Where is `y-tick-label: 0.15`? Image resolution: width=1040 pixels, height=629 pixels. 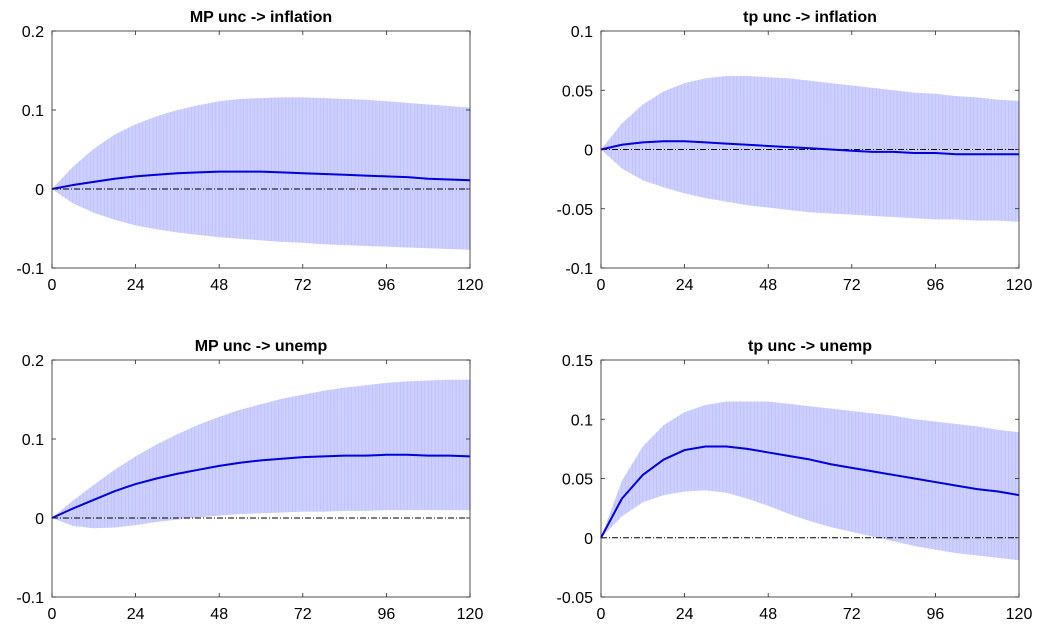 y-tick-label: 0.15 is located at coordinates (577, 361).